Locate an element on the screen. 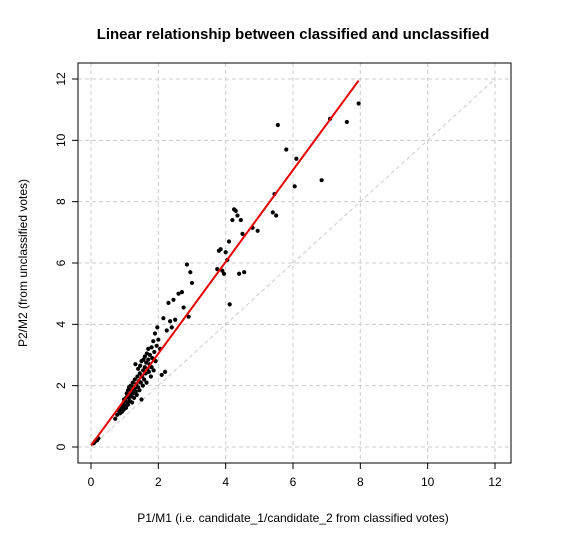 The height and width of the screenshot is (547, 586). y-tick-label-2: 4 is located at coordinates (61, 324).